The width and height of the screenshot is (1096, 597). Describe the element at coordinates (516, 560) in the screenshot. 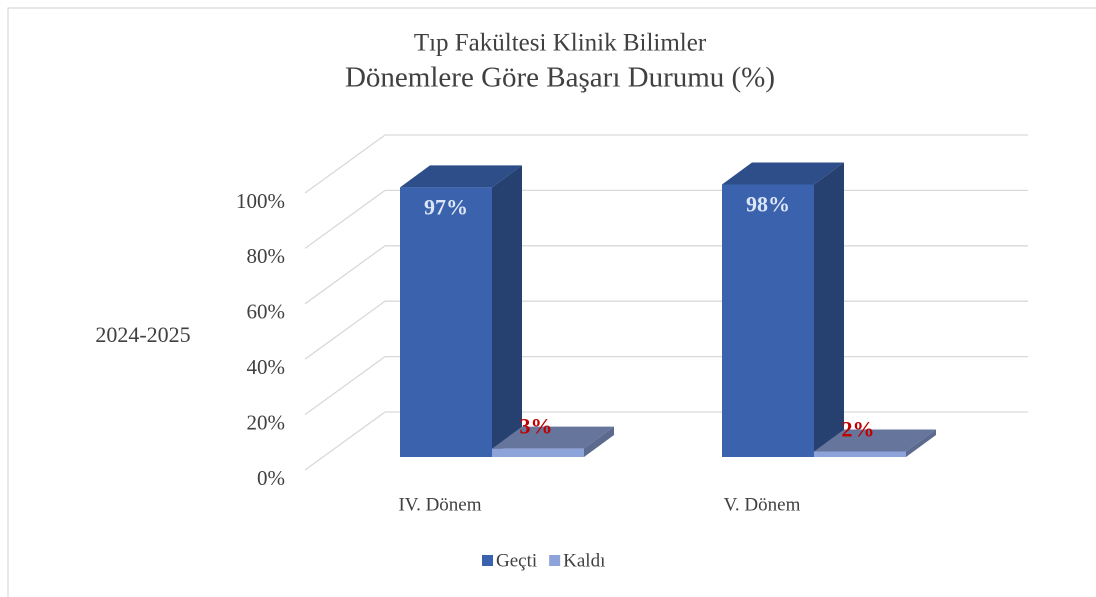

I see `legend-label: Geçti` at that location.